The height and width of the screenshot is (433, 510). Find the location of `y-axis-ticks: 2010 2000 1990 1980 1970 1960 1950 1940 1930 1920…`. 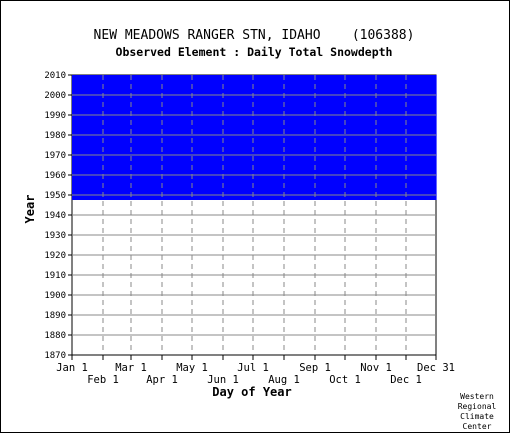

y-axis-ticks: 2010 2000 1990 1980 1970 1960 1950 1940 1930 1920… is located at coordinates (58, 216).